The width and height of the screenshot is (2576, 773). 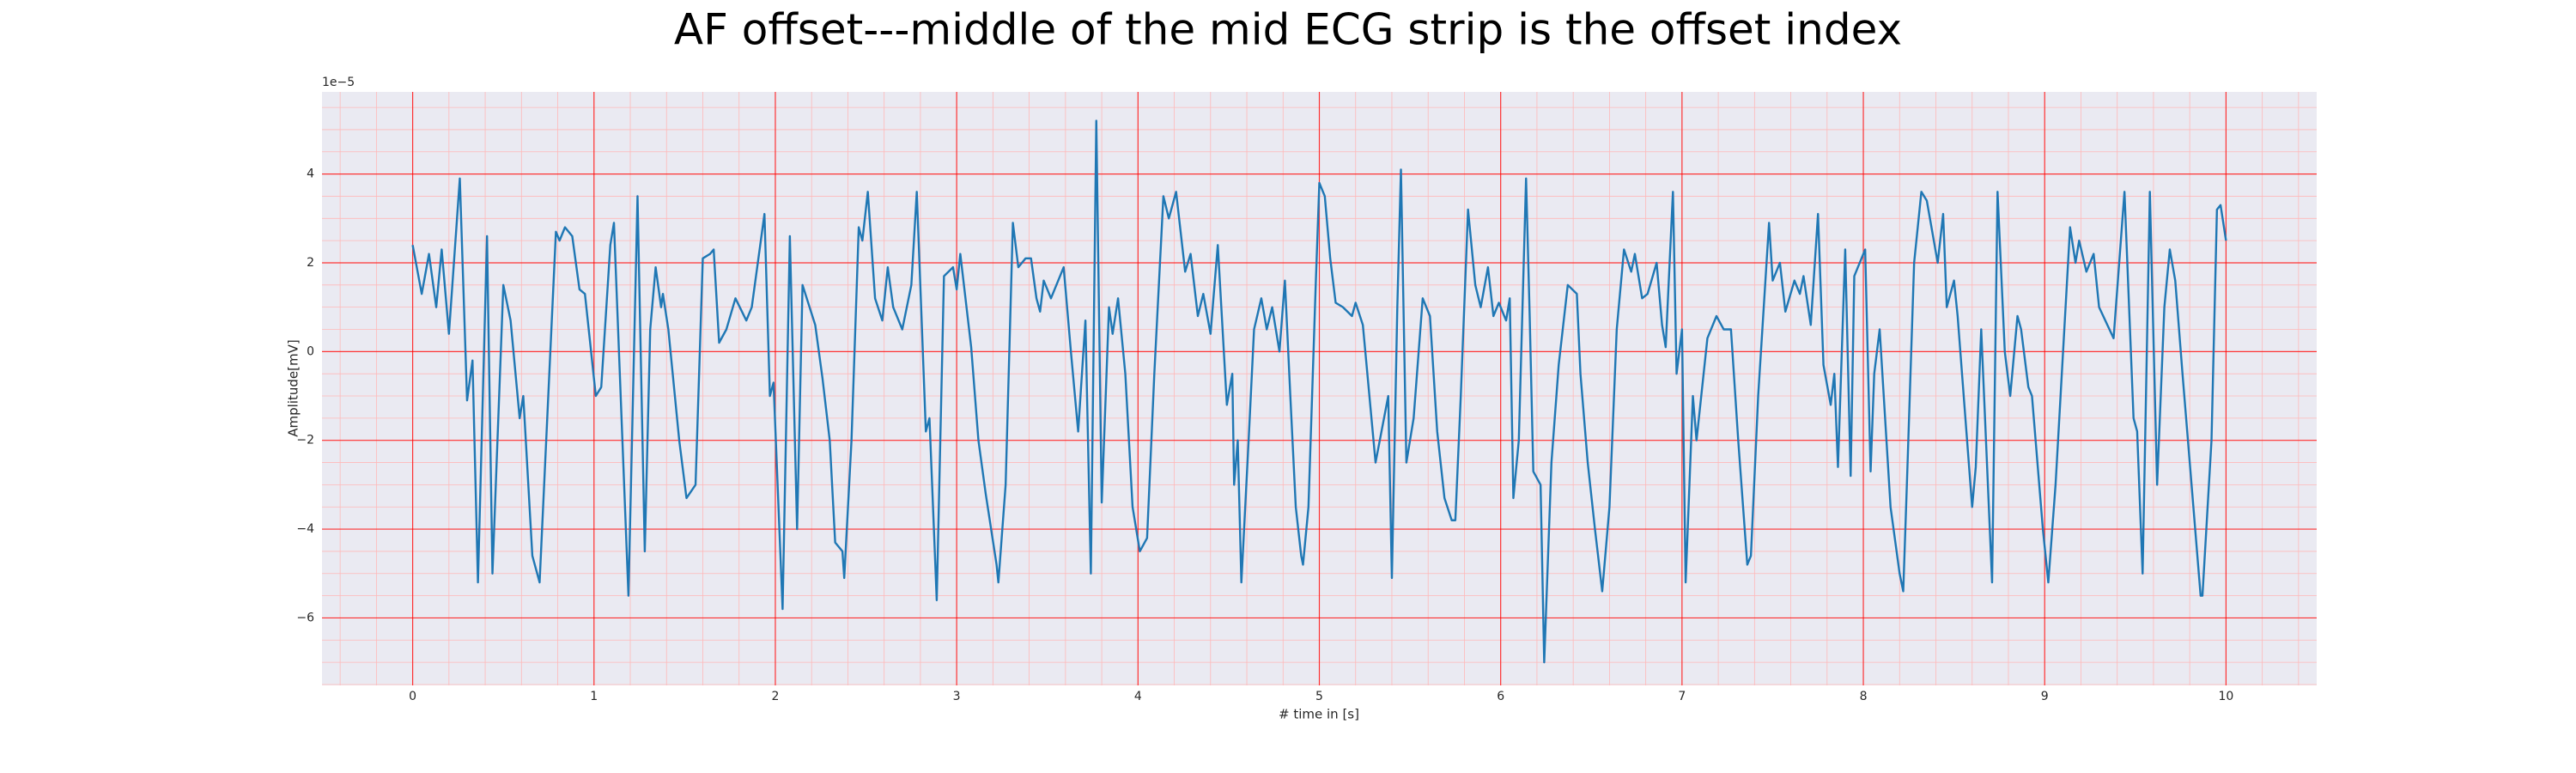 What do you see at coordinates (1864, 696) in the screenshot?
I see `x-tick-label: 8` at bounding box center [1864, 696].